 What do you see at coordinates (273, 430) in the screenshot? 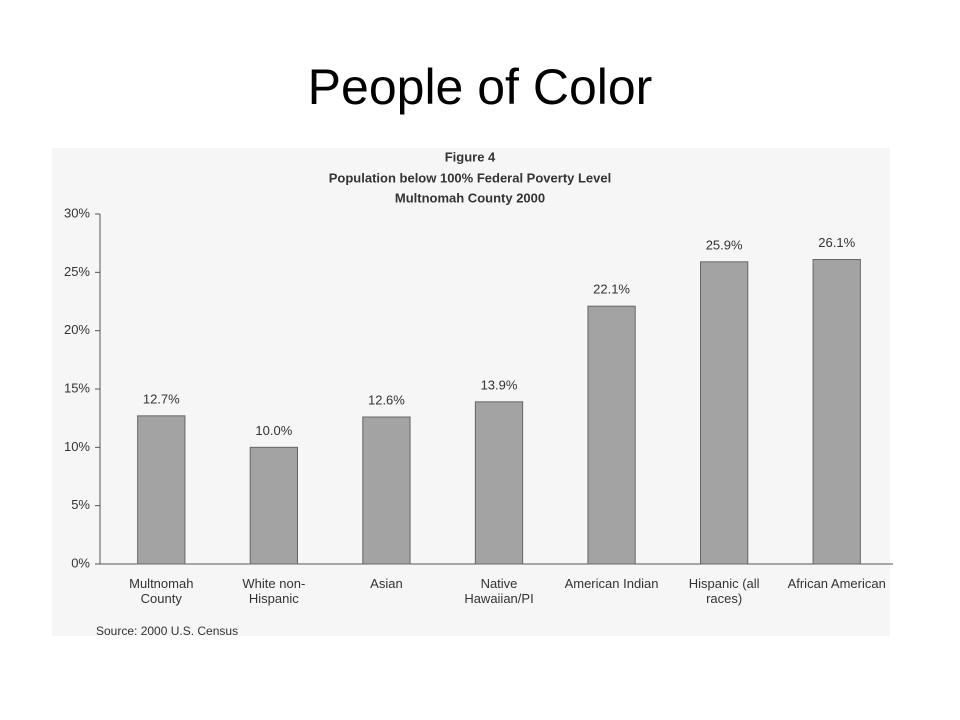
I see `data-label: 10.0%` at bounding box center [273, 430].